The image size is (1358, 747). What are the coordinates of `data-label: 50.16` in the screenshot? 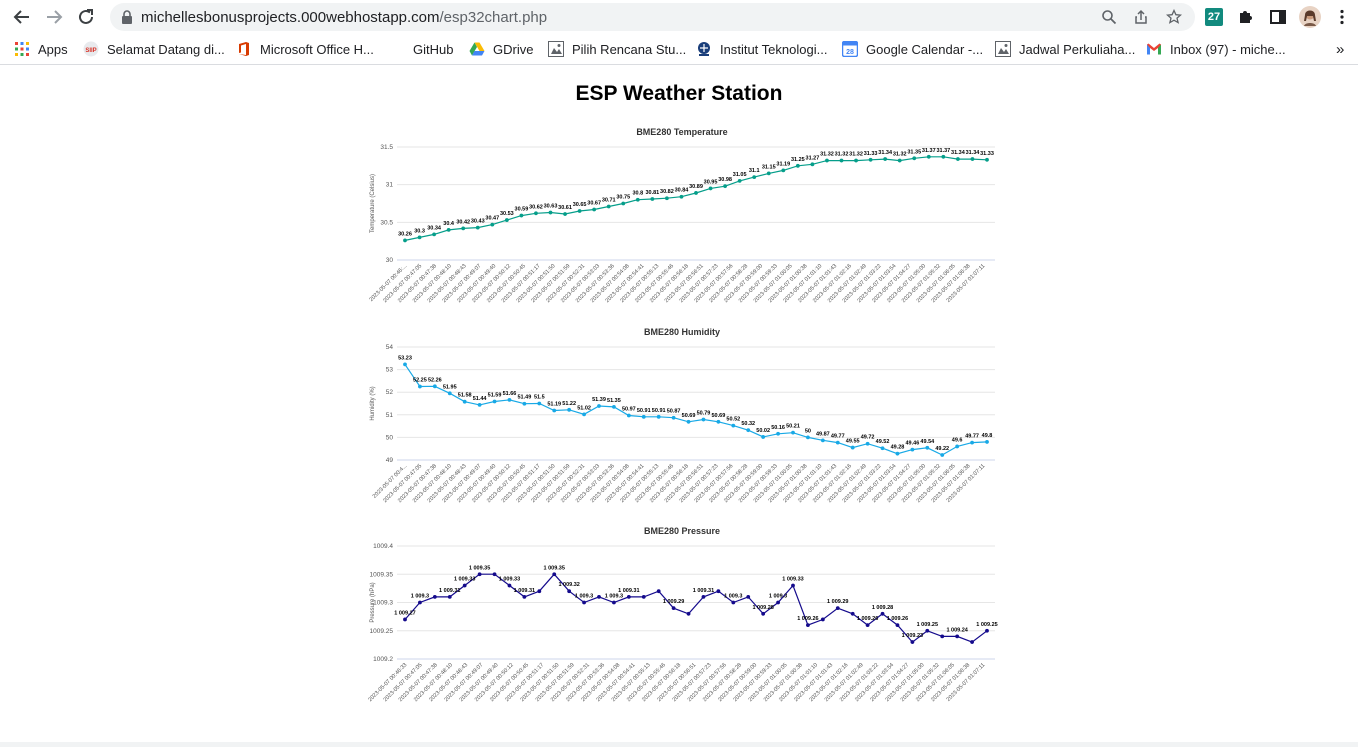 It's located at (778, 428).